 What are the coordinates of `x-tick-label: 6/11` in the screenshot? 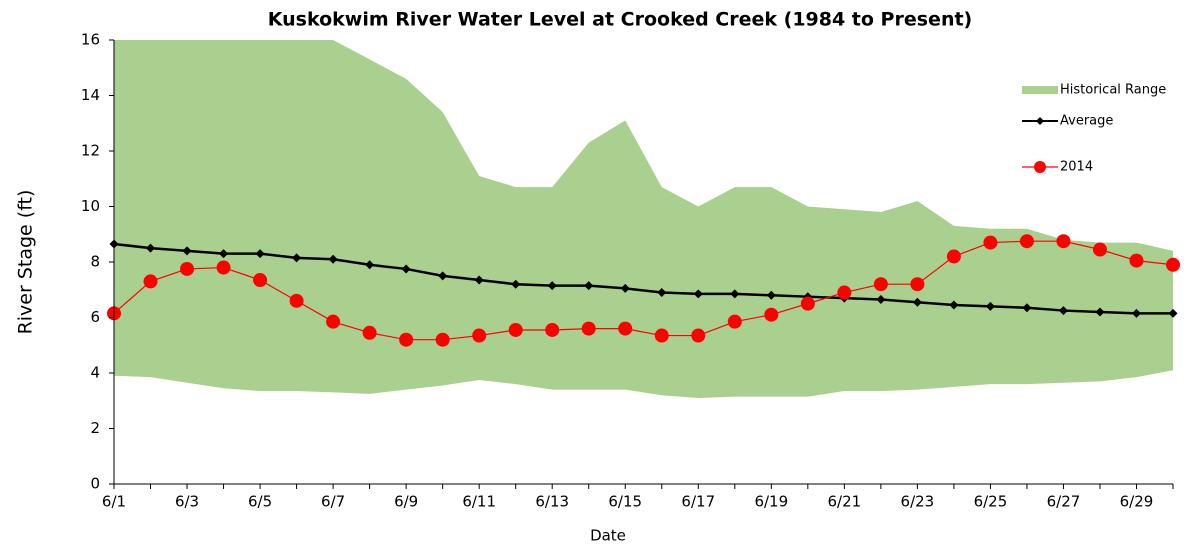 It's located at (479, 502).